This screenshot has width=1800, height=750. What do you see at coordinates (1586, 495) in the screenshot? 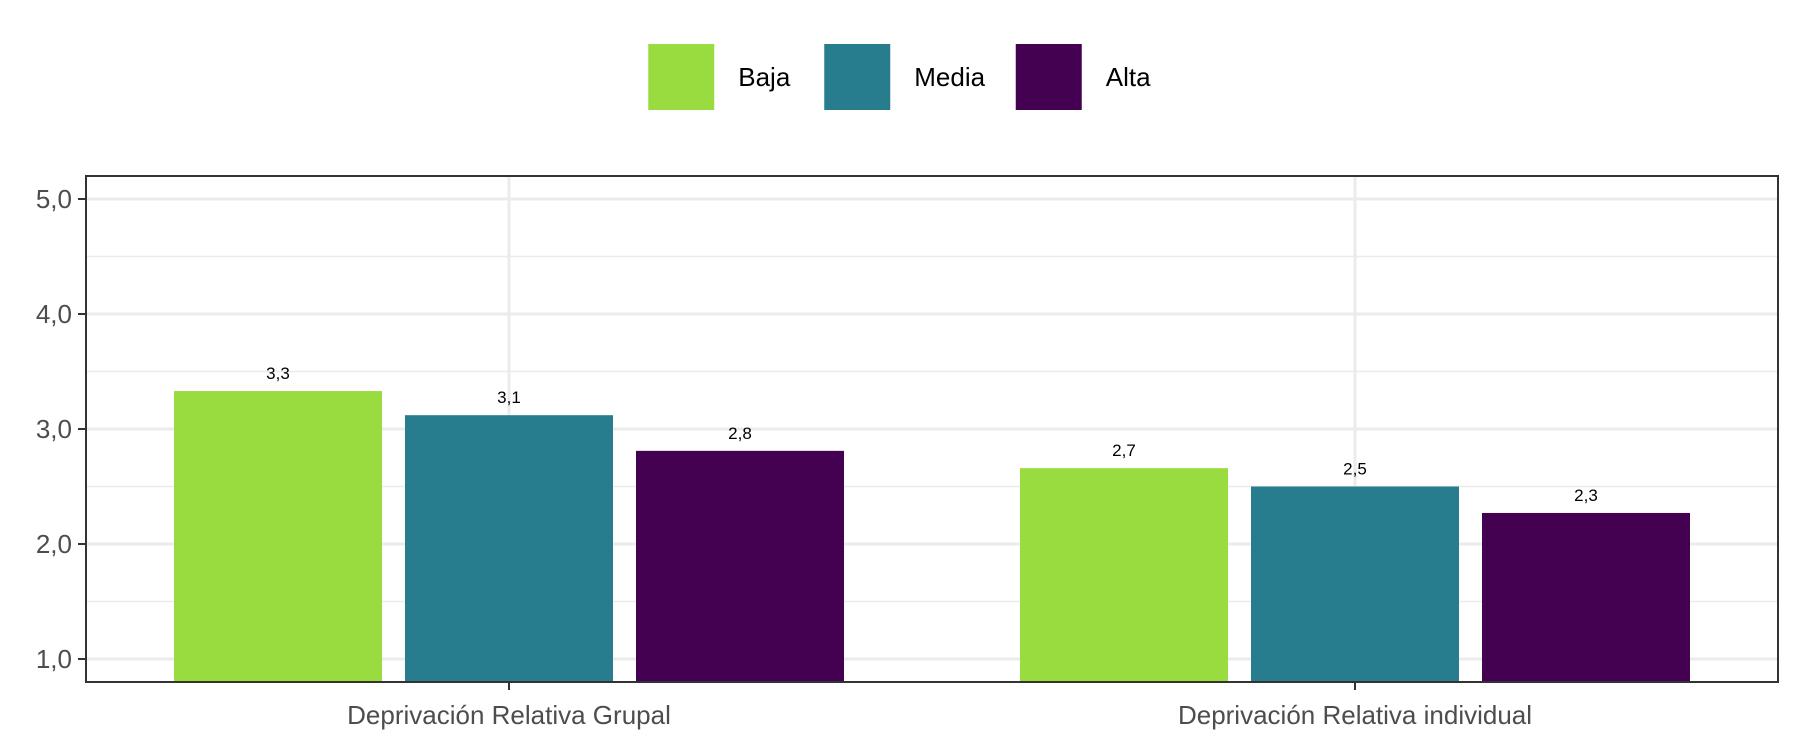
I see `bar-value-label: 2,3` at bounding box center [1586, 495].